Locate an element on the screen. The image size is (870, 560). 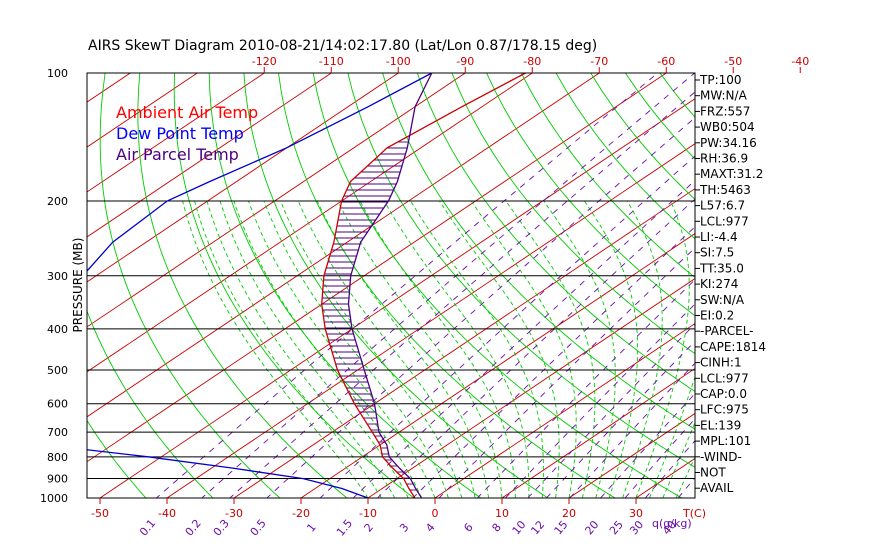
mixing-ratio-label: 1.5 is located at coordinates (344, 528).